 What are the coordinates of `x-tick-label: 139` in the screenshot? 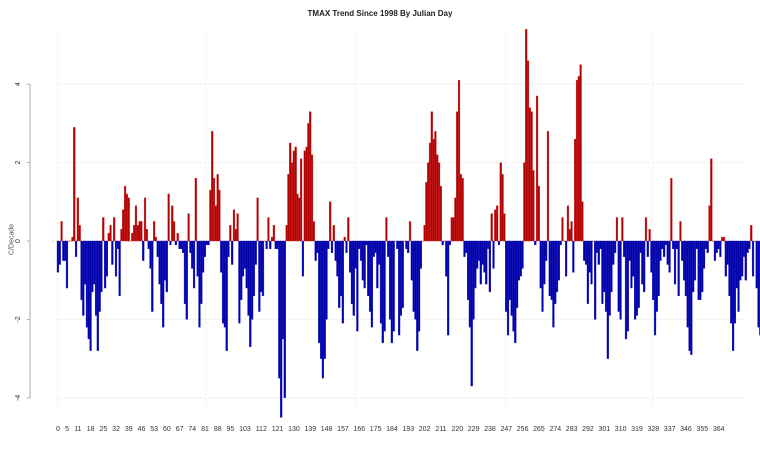 It's located at (310, 429).